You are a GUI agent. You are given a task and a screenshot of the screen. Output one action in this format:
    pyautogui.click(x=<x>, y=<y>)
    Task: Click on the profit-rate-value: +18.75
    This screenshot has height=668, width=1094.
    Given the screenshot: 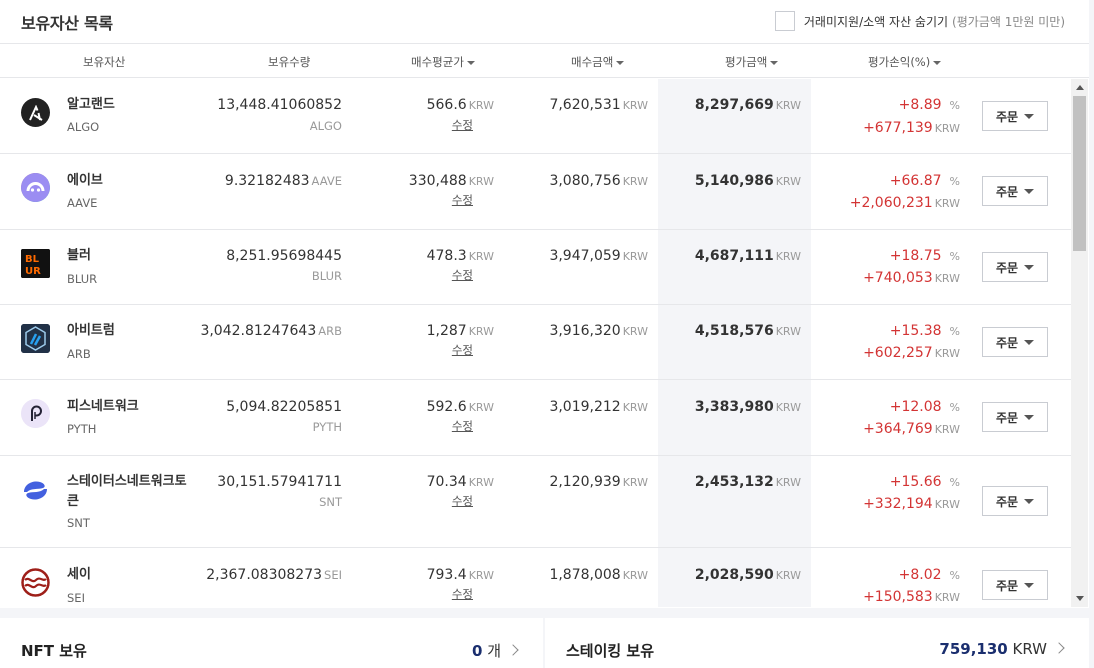 What is the action you would take?
    pyautogui.click(x=915, y=256)
    